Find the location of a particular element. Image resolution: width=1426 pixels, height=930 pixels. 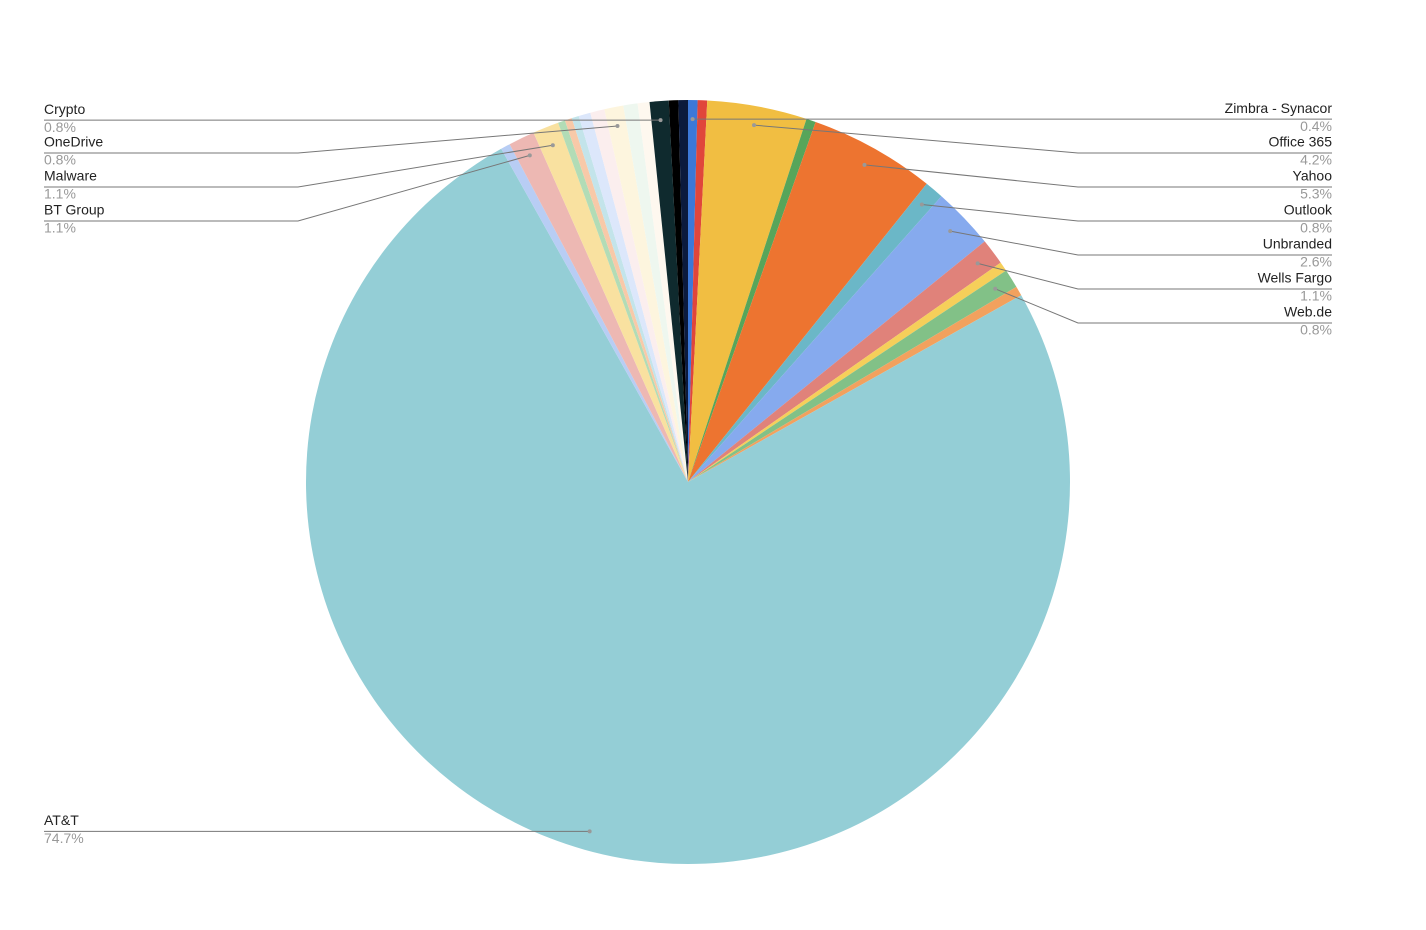

slice-percent: 2.6% is located at coordinates (1316, 262).